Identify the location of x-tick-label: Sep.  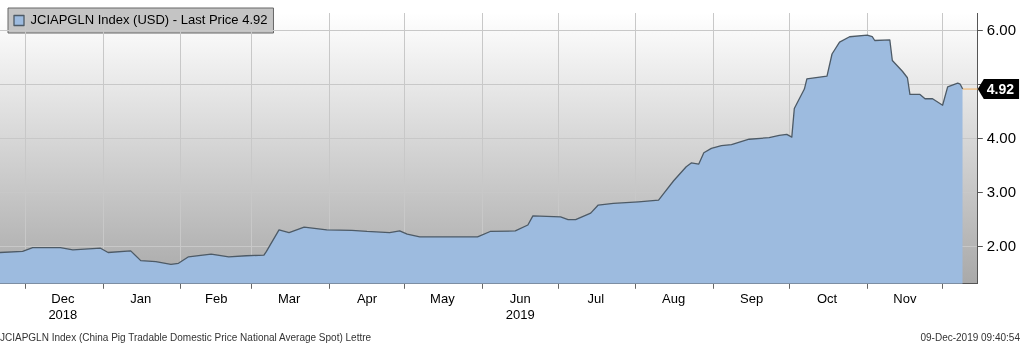
(752, 299).